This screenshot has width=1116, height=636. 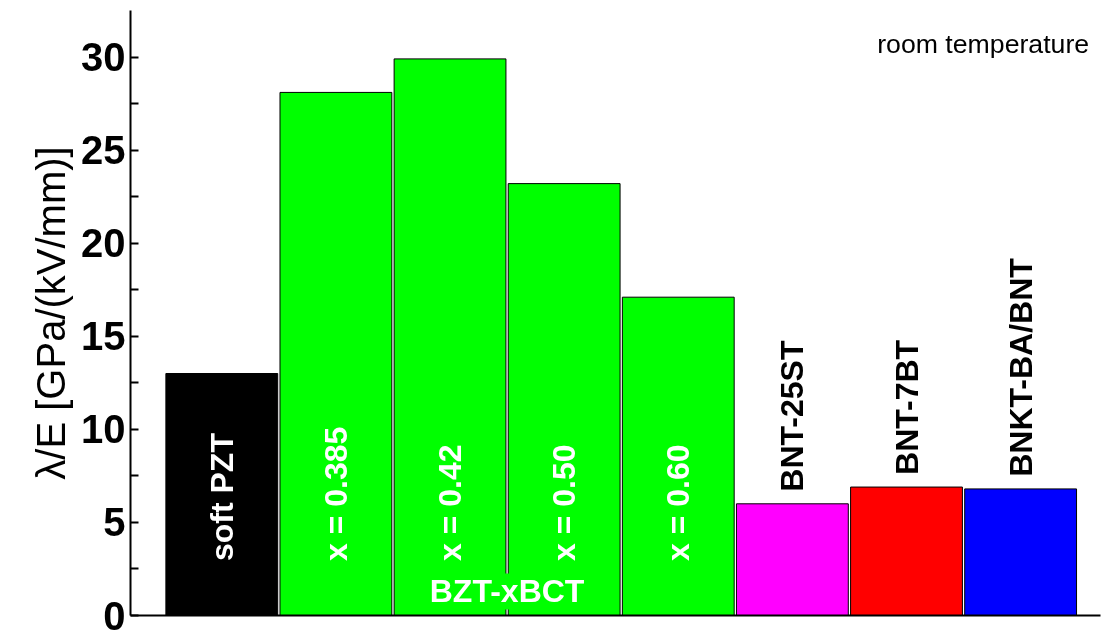 I want to click on y-tick-label: 25, so click(x=103, y=150).